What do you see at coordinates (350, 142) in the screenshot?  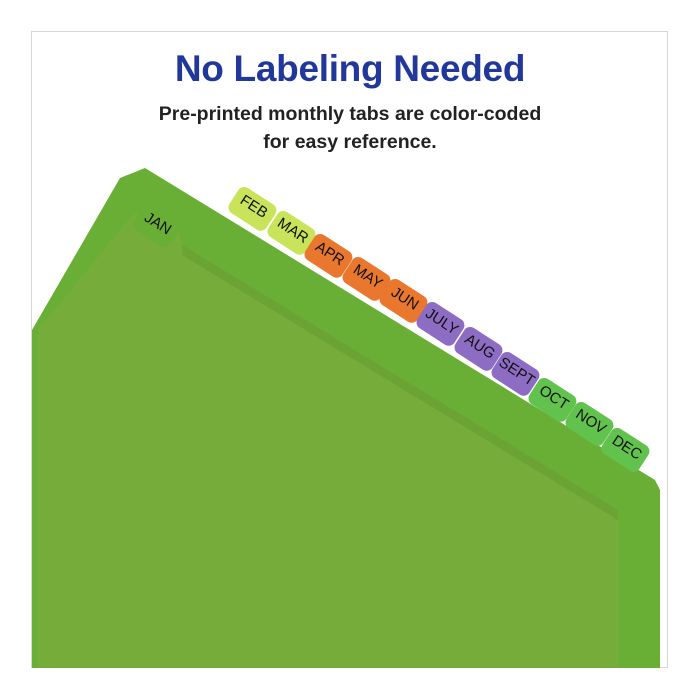 I see `subtitle-line-2: for easy reference.` at bounding box center [350, 142].